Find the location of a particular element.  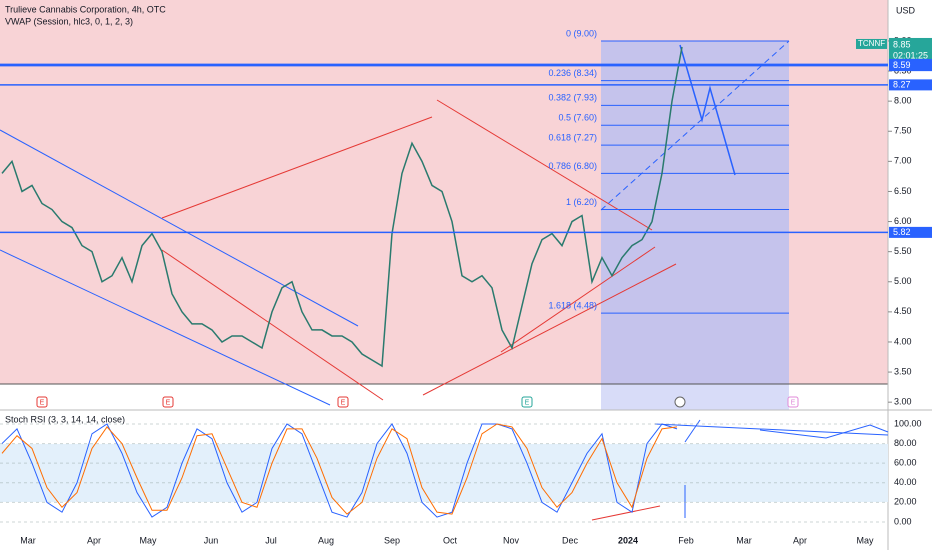

range-box-low is located at coordinates (695, 397).